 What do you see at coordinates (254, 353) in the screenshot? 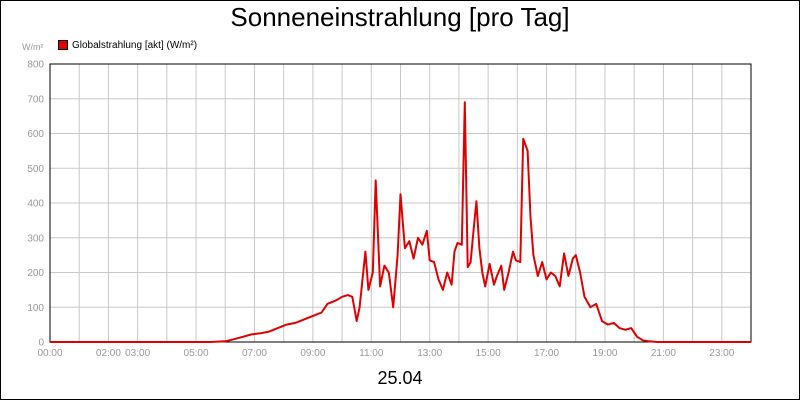
I see `x-tick-label: 07:00` at bounding box center [254, 353].